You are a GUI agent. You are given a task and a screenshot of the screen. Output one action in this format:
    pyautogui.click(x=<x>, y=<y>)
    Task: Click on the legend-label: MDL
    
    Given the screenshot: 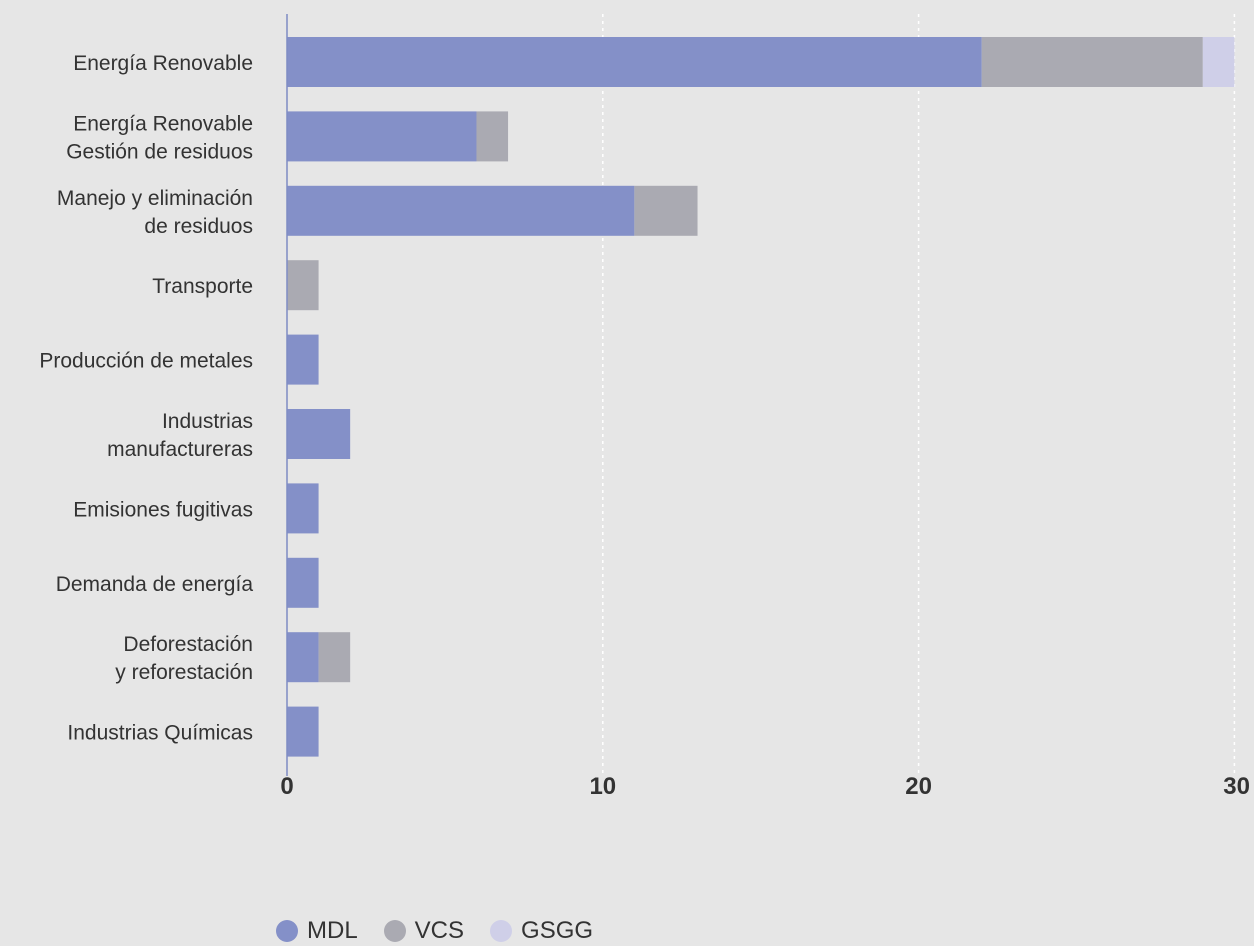 What is the action you would take?
    pyautogui.click(x=332, y=930)
    